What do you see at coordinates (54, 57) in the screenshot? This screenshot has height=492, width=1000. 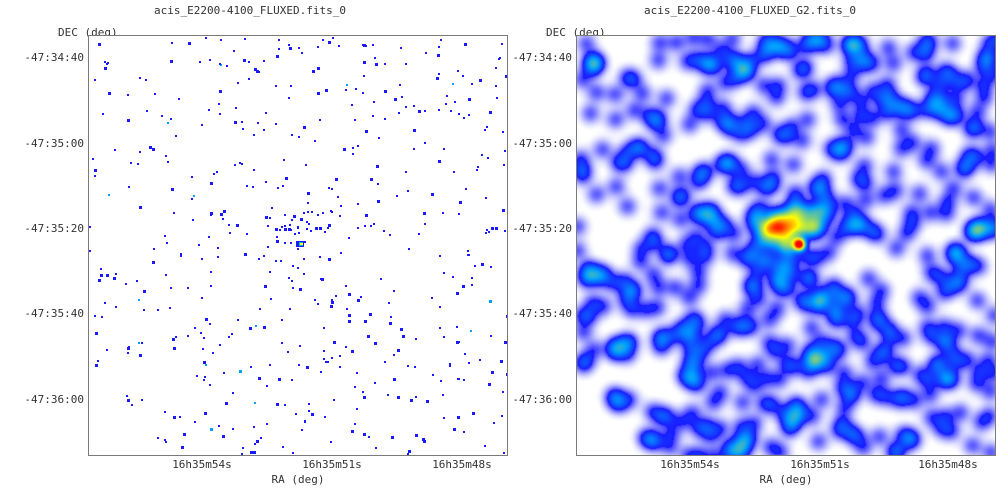 I see `y-tick-label: -47:34:40` at bounding box center [54, 57].